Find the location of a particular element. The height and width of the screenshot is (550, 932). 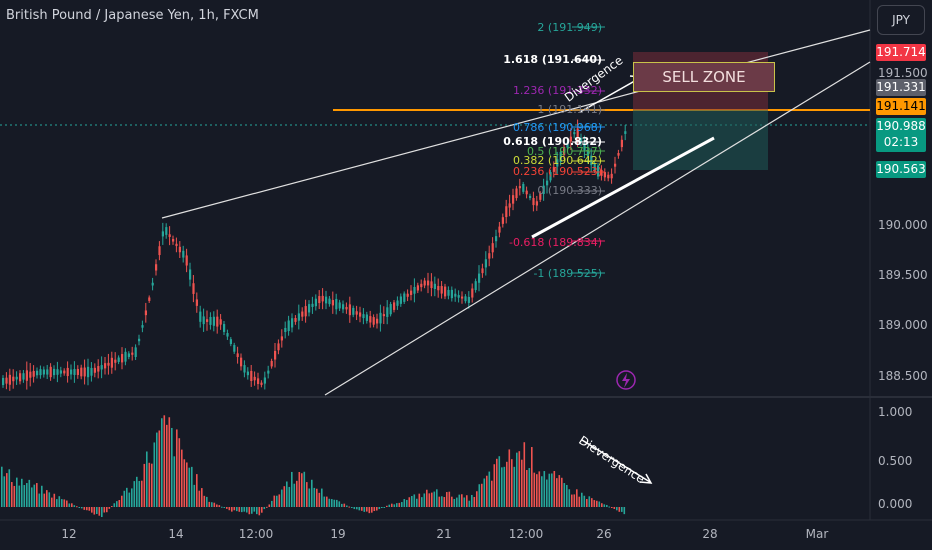

price-tick: 189.500 is located at coordinates (903, 275).